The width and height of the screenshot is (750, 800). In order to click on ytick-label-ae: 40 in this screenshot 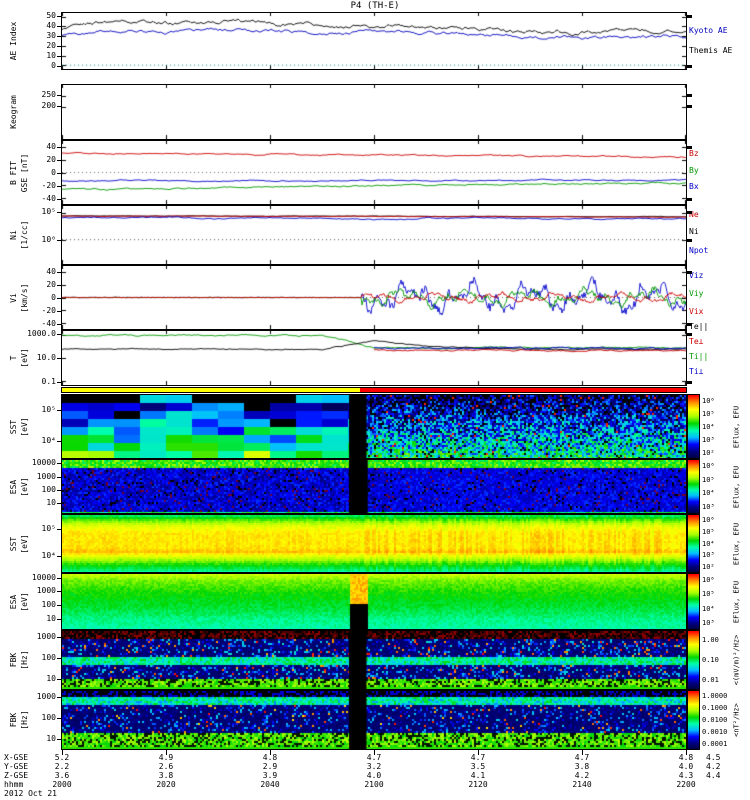, I will do `click(51, 25)`.